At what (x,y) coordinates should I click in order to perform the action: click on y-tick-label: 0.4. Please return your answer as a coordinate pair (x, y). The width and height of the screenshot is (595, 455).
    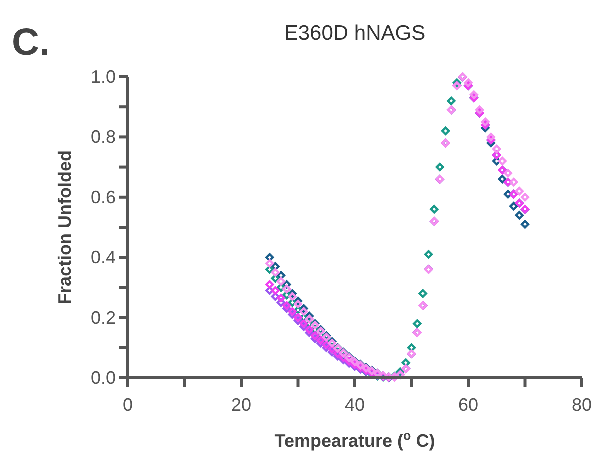
    Looking at the image, I should click on (103, 258).